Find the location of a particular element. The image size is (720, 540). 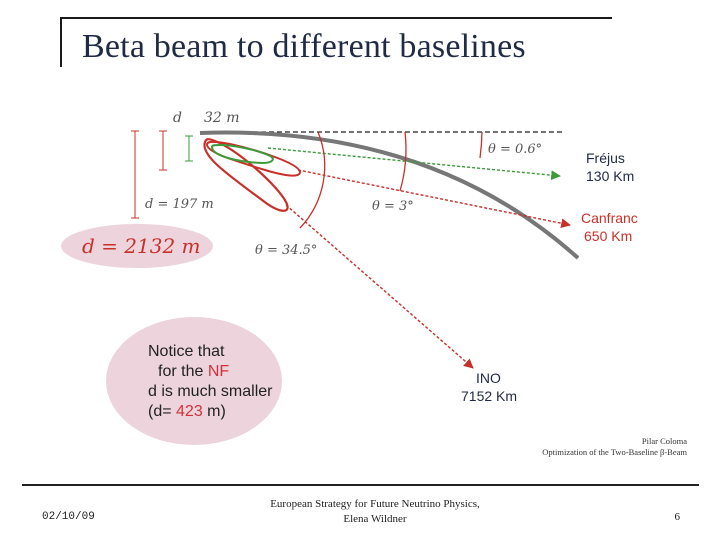

angle-arc-small is located at coordinates (481, 145).